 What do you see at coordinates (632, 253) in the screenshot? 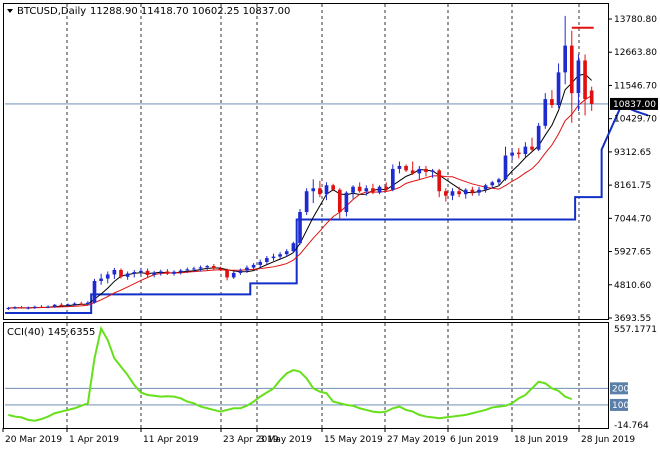
I see `price-tick-label: 5927.65` at bounding box center [632, 253].